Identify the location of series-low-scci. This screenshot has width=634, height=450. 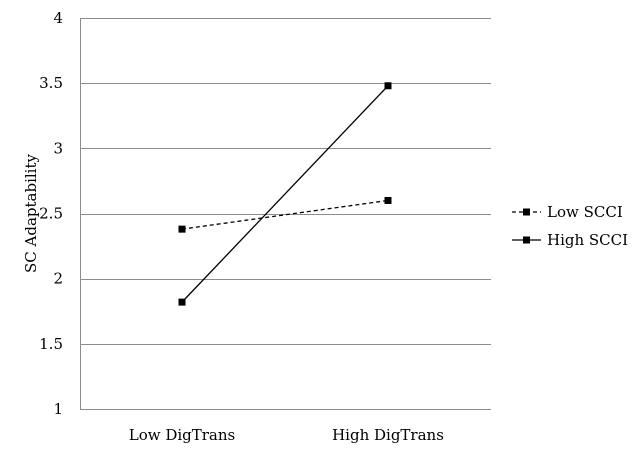
(285, 214).